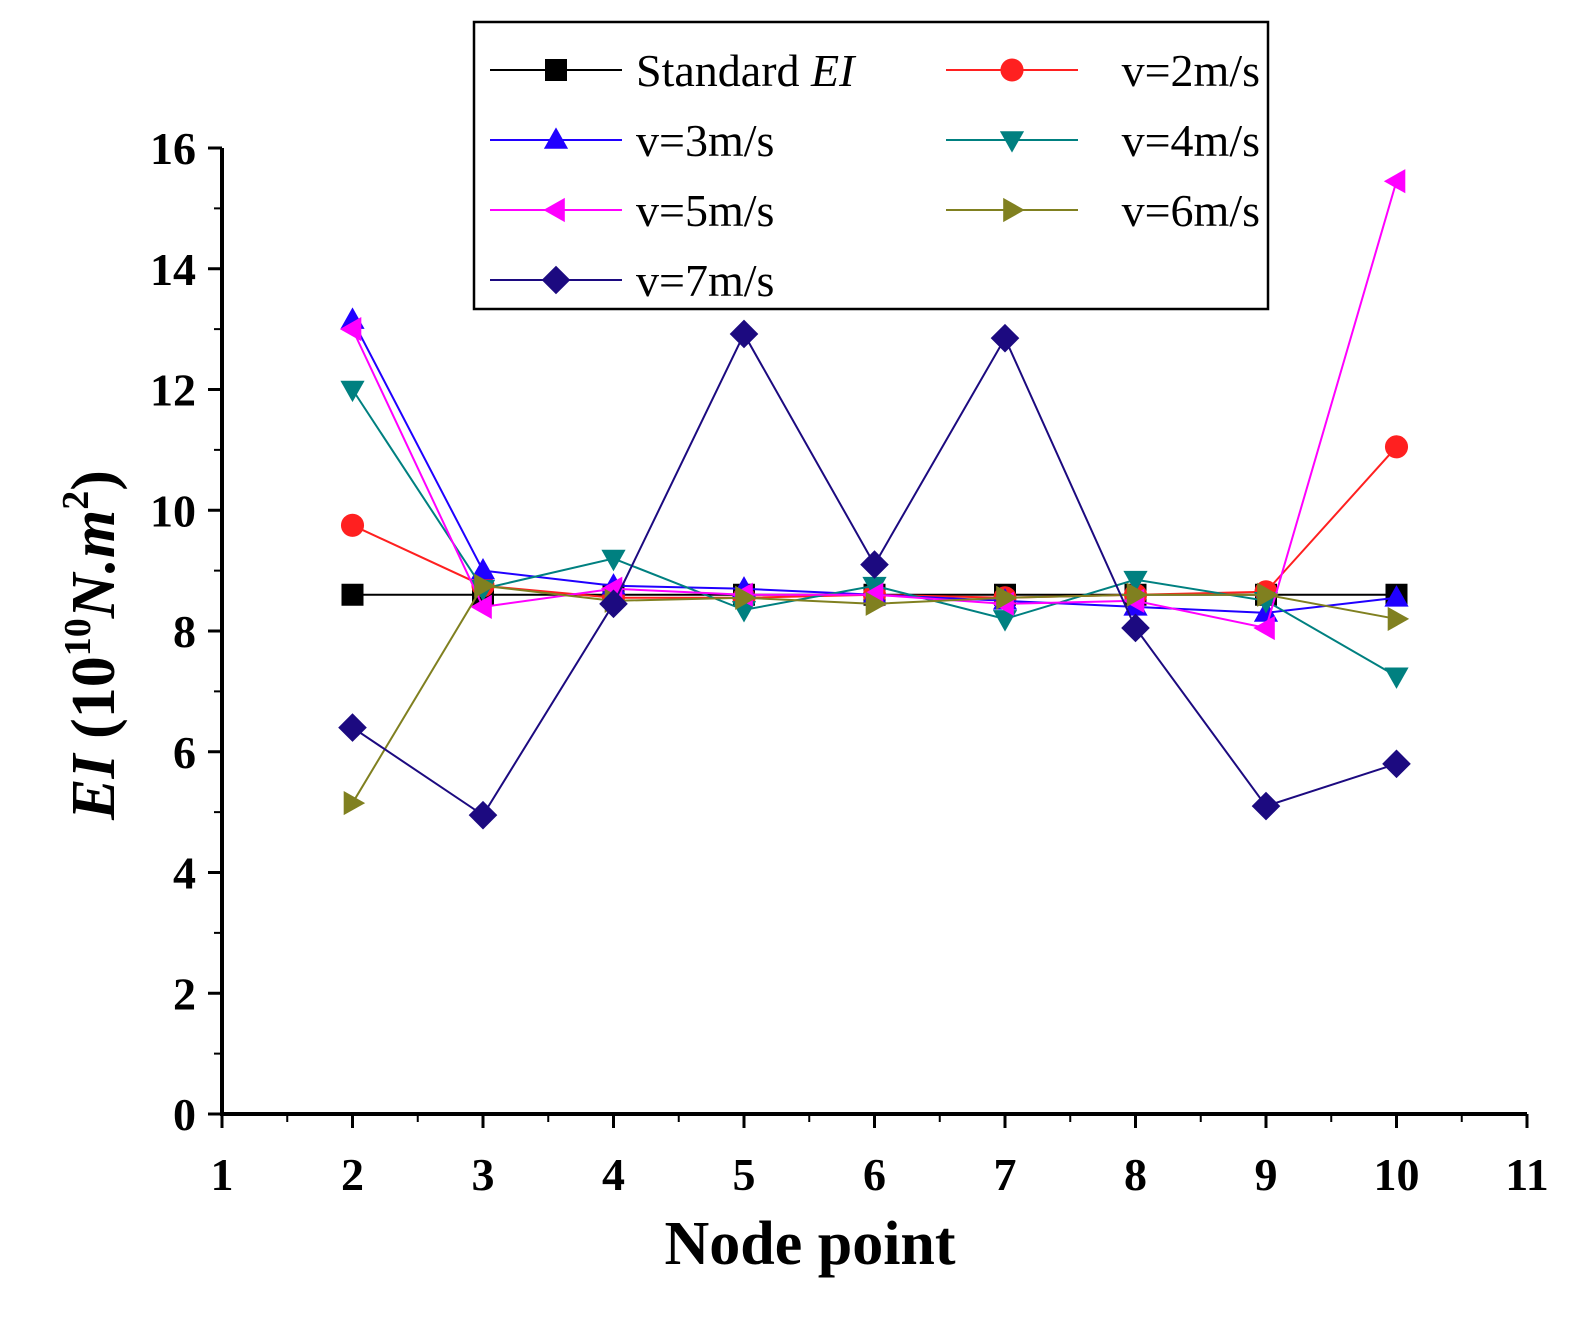 This screenshot has height=1317, width=1593. What do you see at coordinates (184, 631) in the screenshot?
I see `y-tick-label: 8` at bounding box center [184, 631].